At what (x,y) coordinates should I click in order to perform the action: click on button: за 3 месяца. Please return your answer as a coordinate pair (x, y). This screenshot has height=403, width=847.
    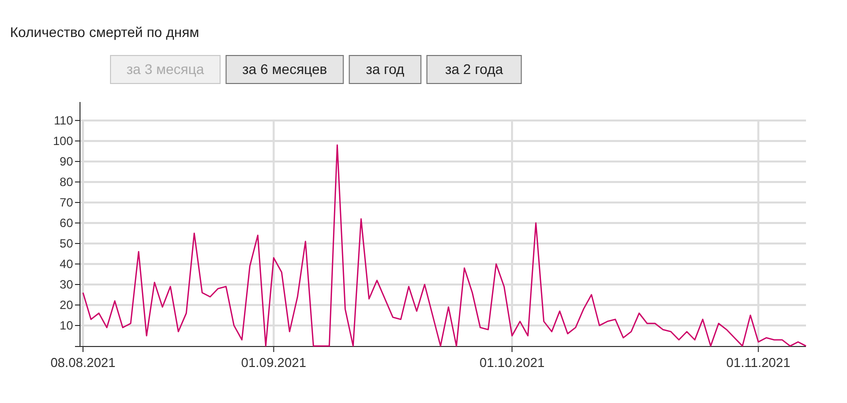
    Looking at the image, I should click on (165, 69).